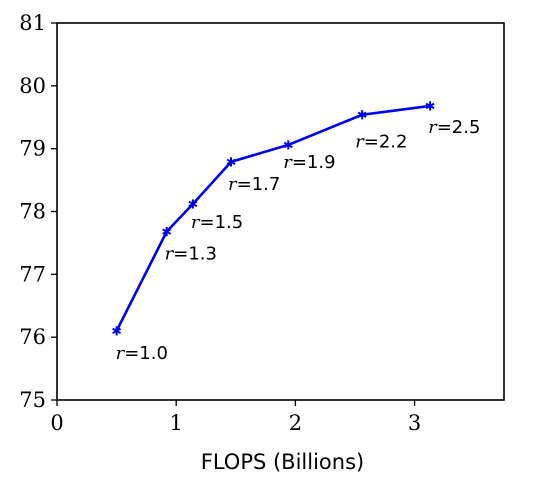 The height and width of the screenshot is (482, 542). I want to click on y-tick-label: 80, so click(32, 86).